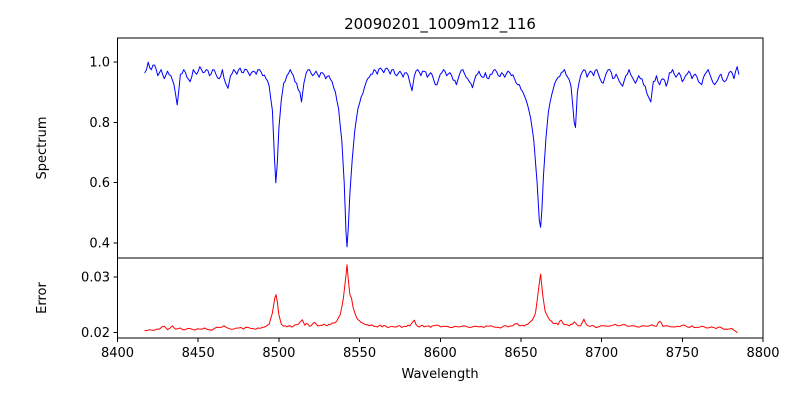 This screenshot has height=404, width=800. What do you see at coordinates (439, 374) in the screenshot?
I see `x-axis-label: Wavelength` at bounding box center [439, 374].